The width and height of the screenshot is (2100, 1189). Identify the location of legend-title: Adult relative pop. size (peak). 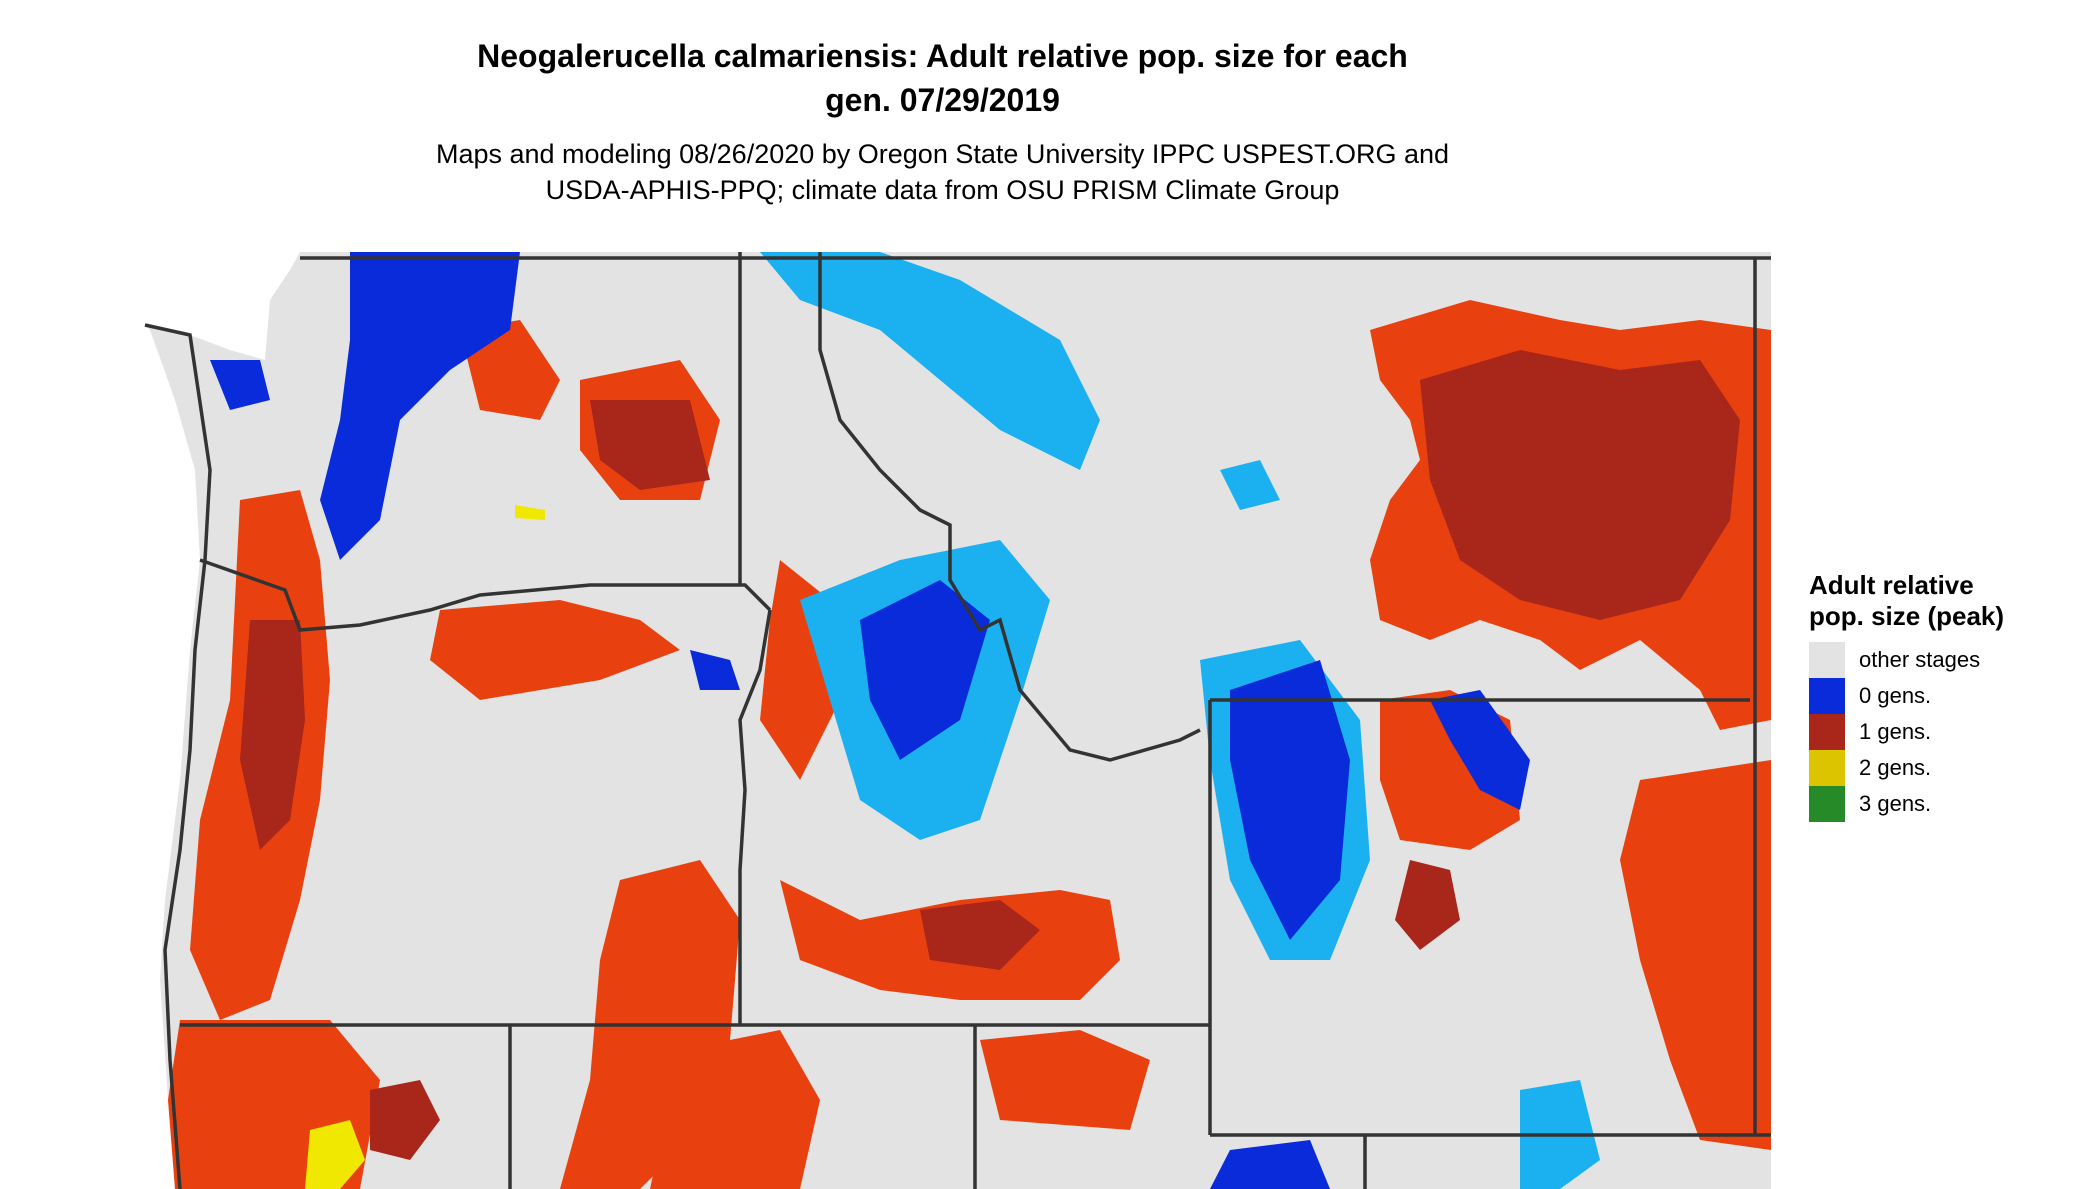
(1907, 600).